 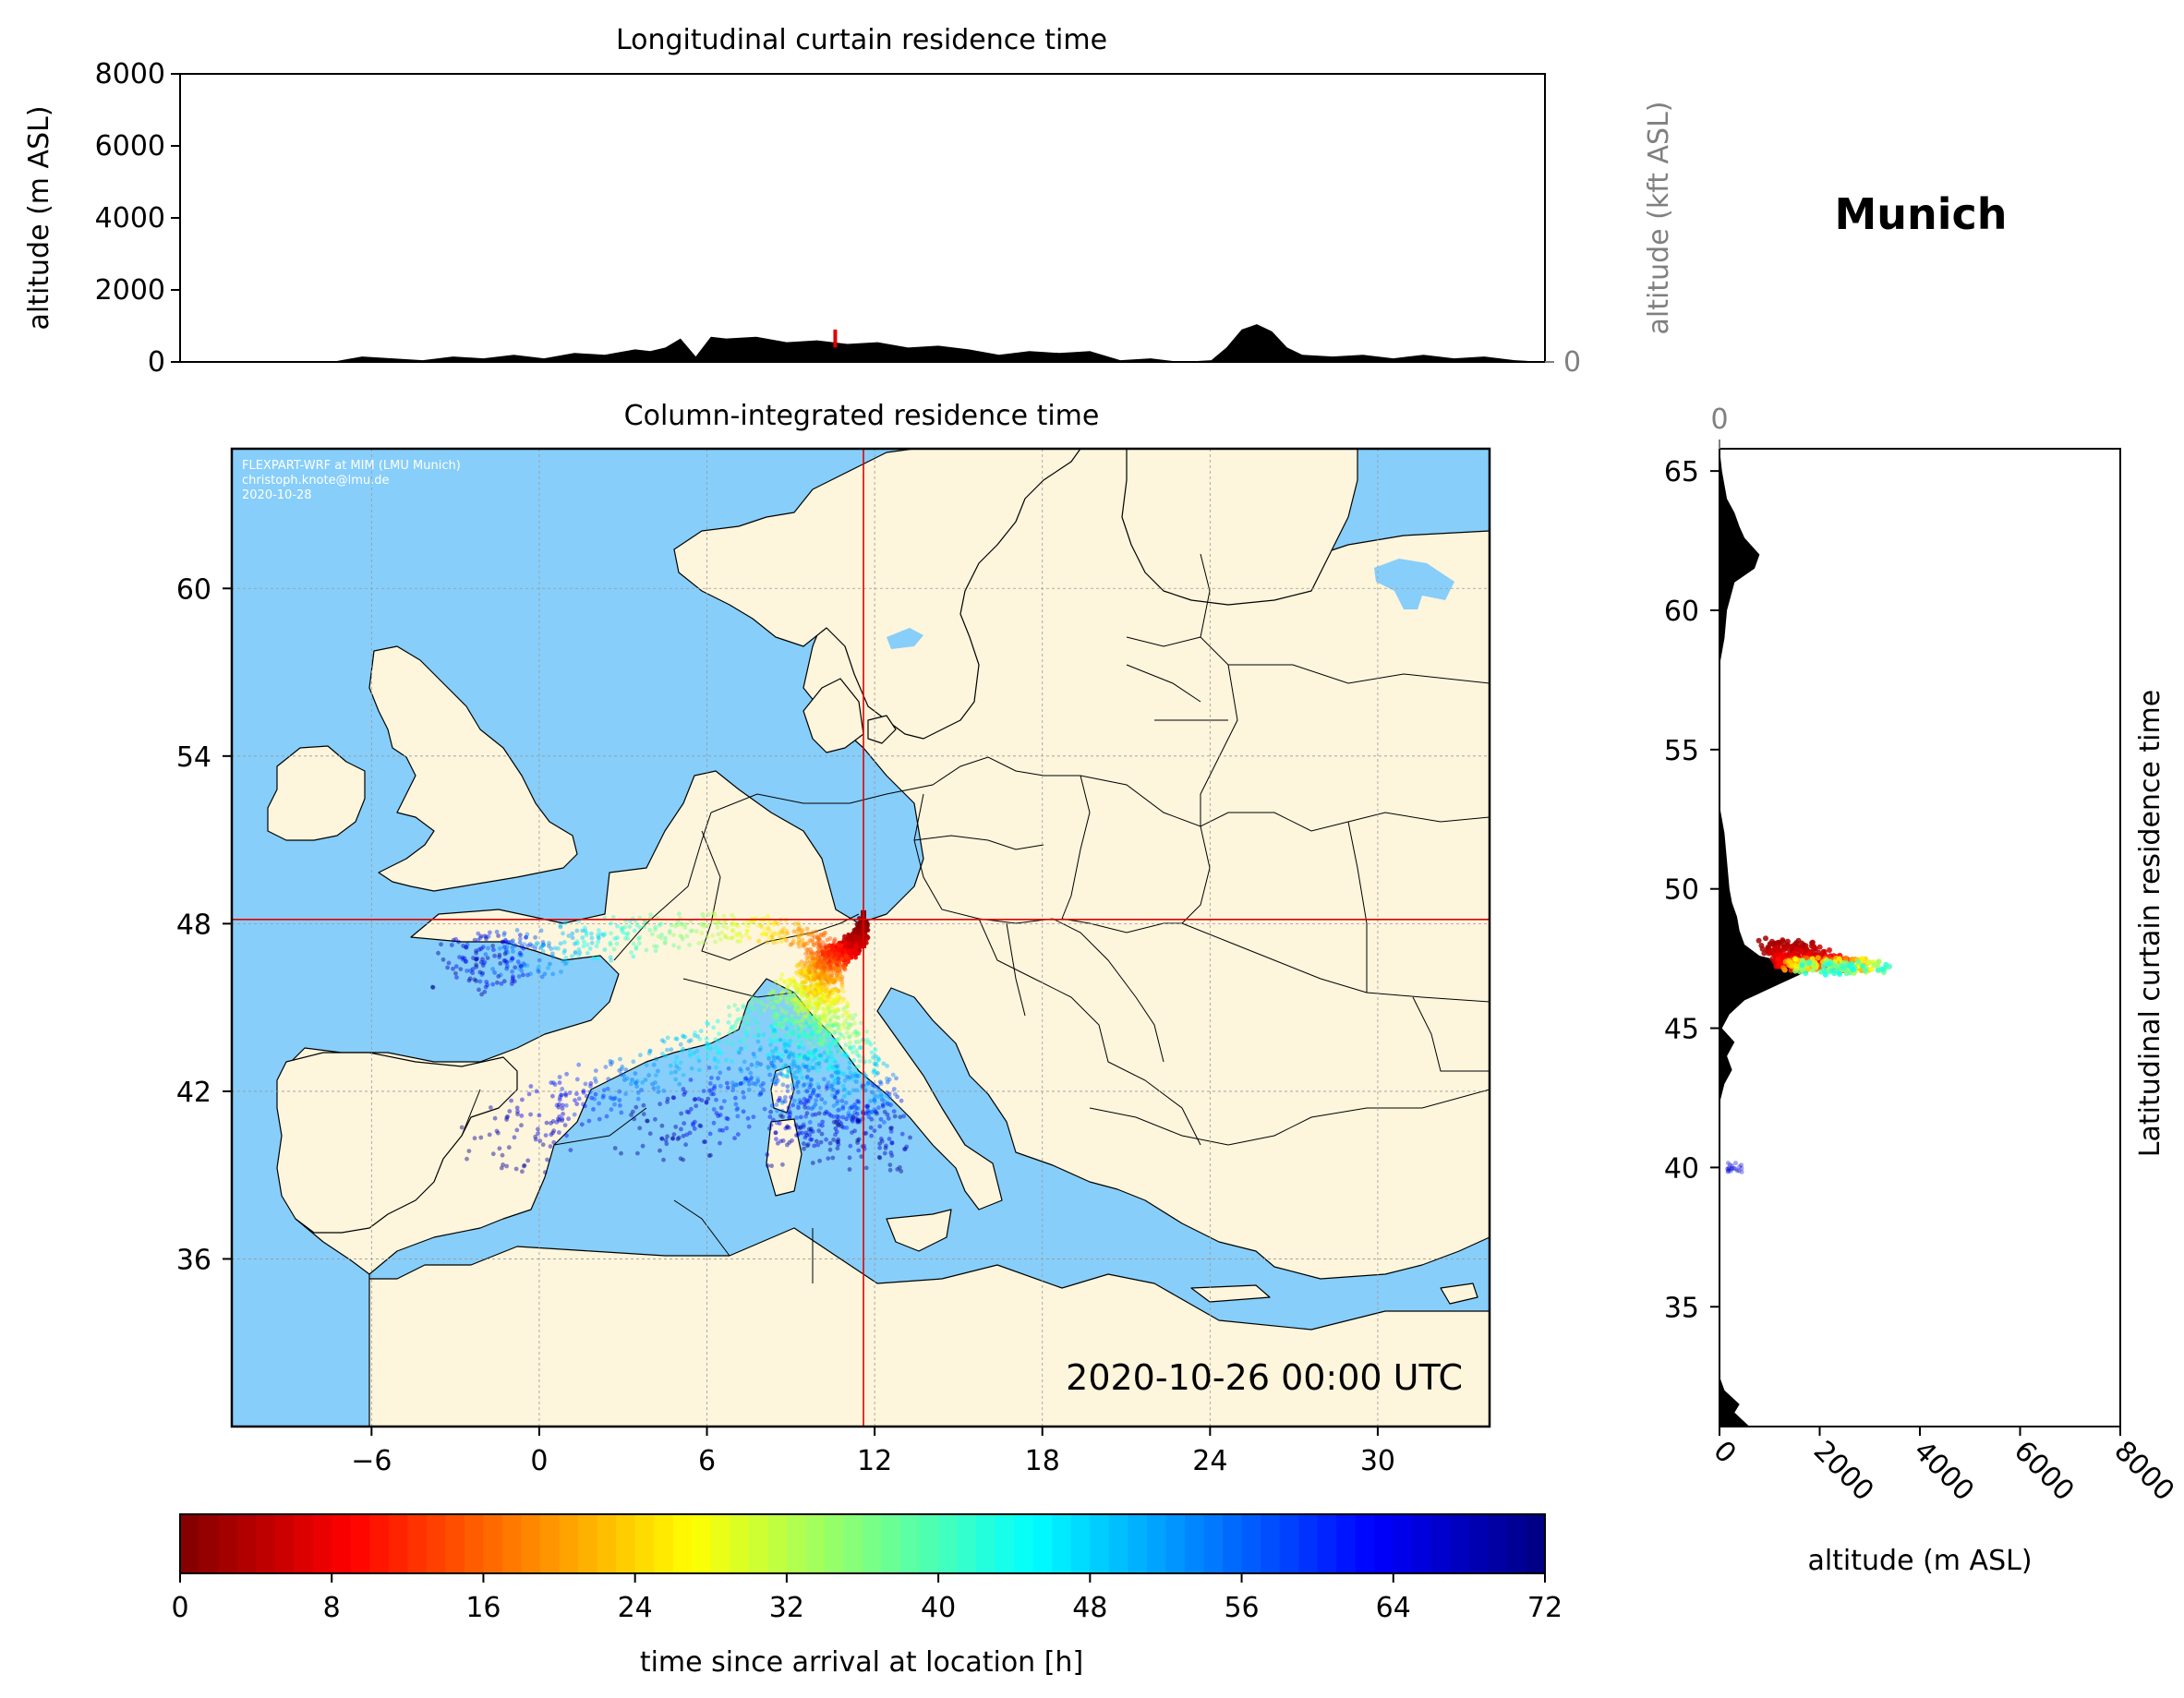 What do you see at coordinates (862, 218) in the screenshot?
I see `top-axes-frame` at bounding box center [862, 218].